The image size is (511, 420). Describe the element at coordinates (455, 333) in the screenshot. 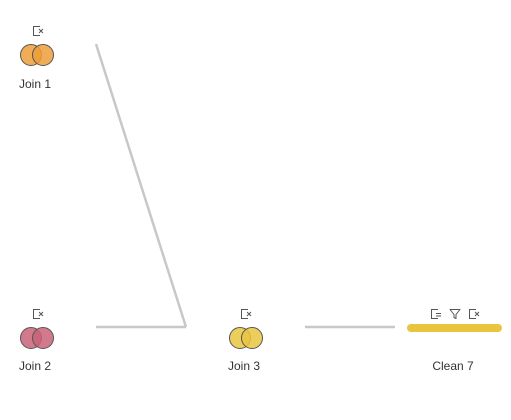

I see `clean-7-node: Clean 7` at that location.